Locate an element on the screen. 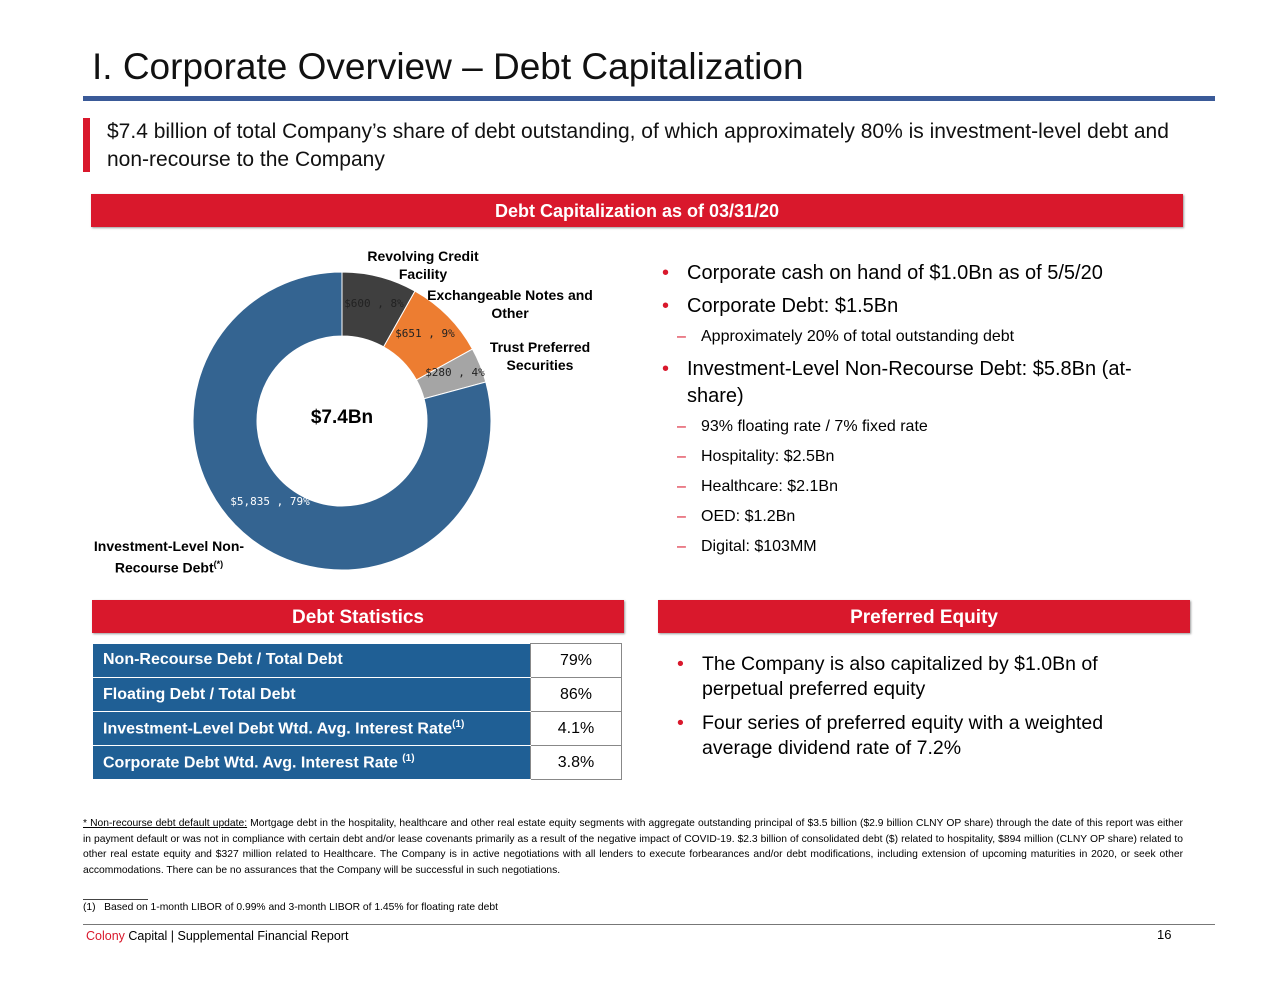  category-text: Revolving Credit Facility is located at coordinates (423, 265).